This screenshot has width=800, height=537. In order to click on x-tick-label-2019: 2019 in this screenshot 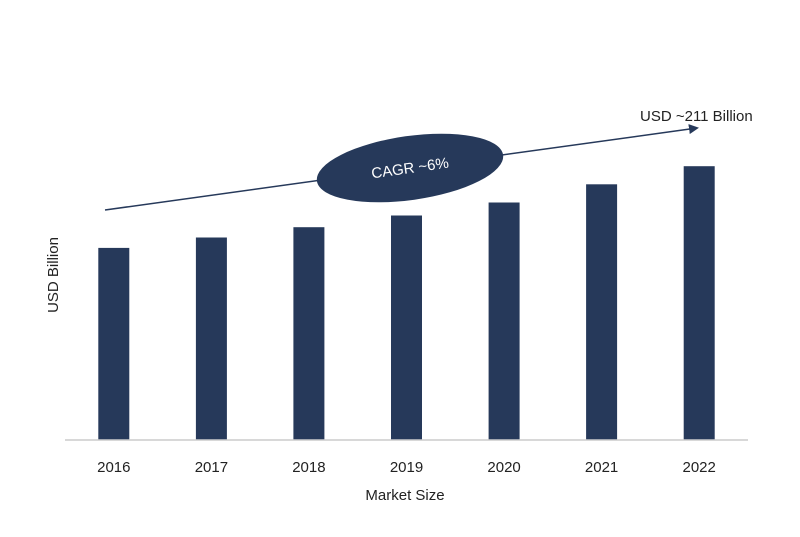, I will do `click(406, 467)`.